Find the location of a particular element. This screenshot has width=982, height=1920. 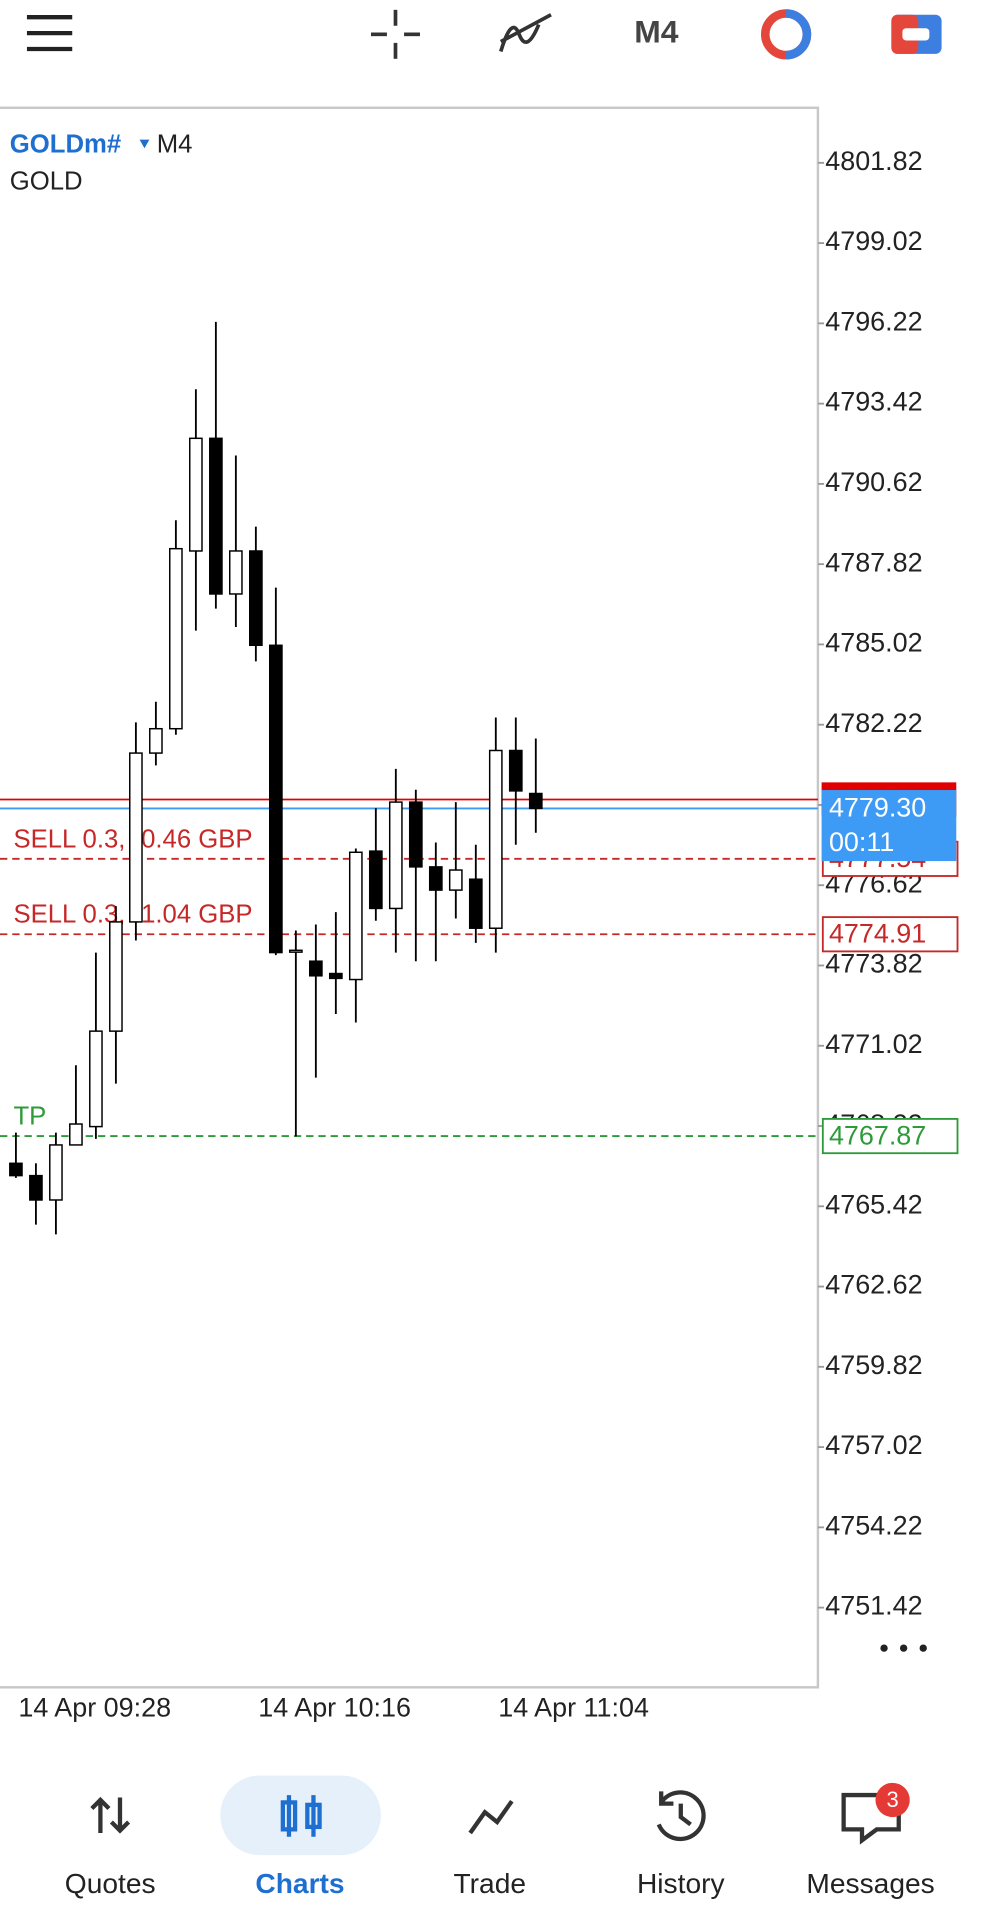

more-button is located at coordinates (903, 1648).